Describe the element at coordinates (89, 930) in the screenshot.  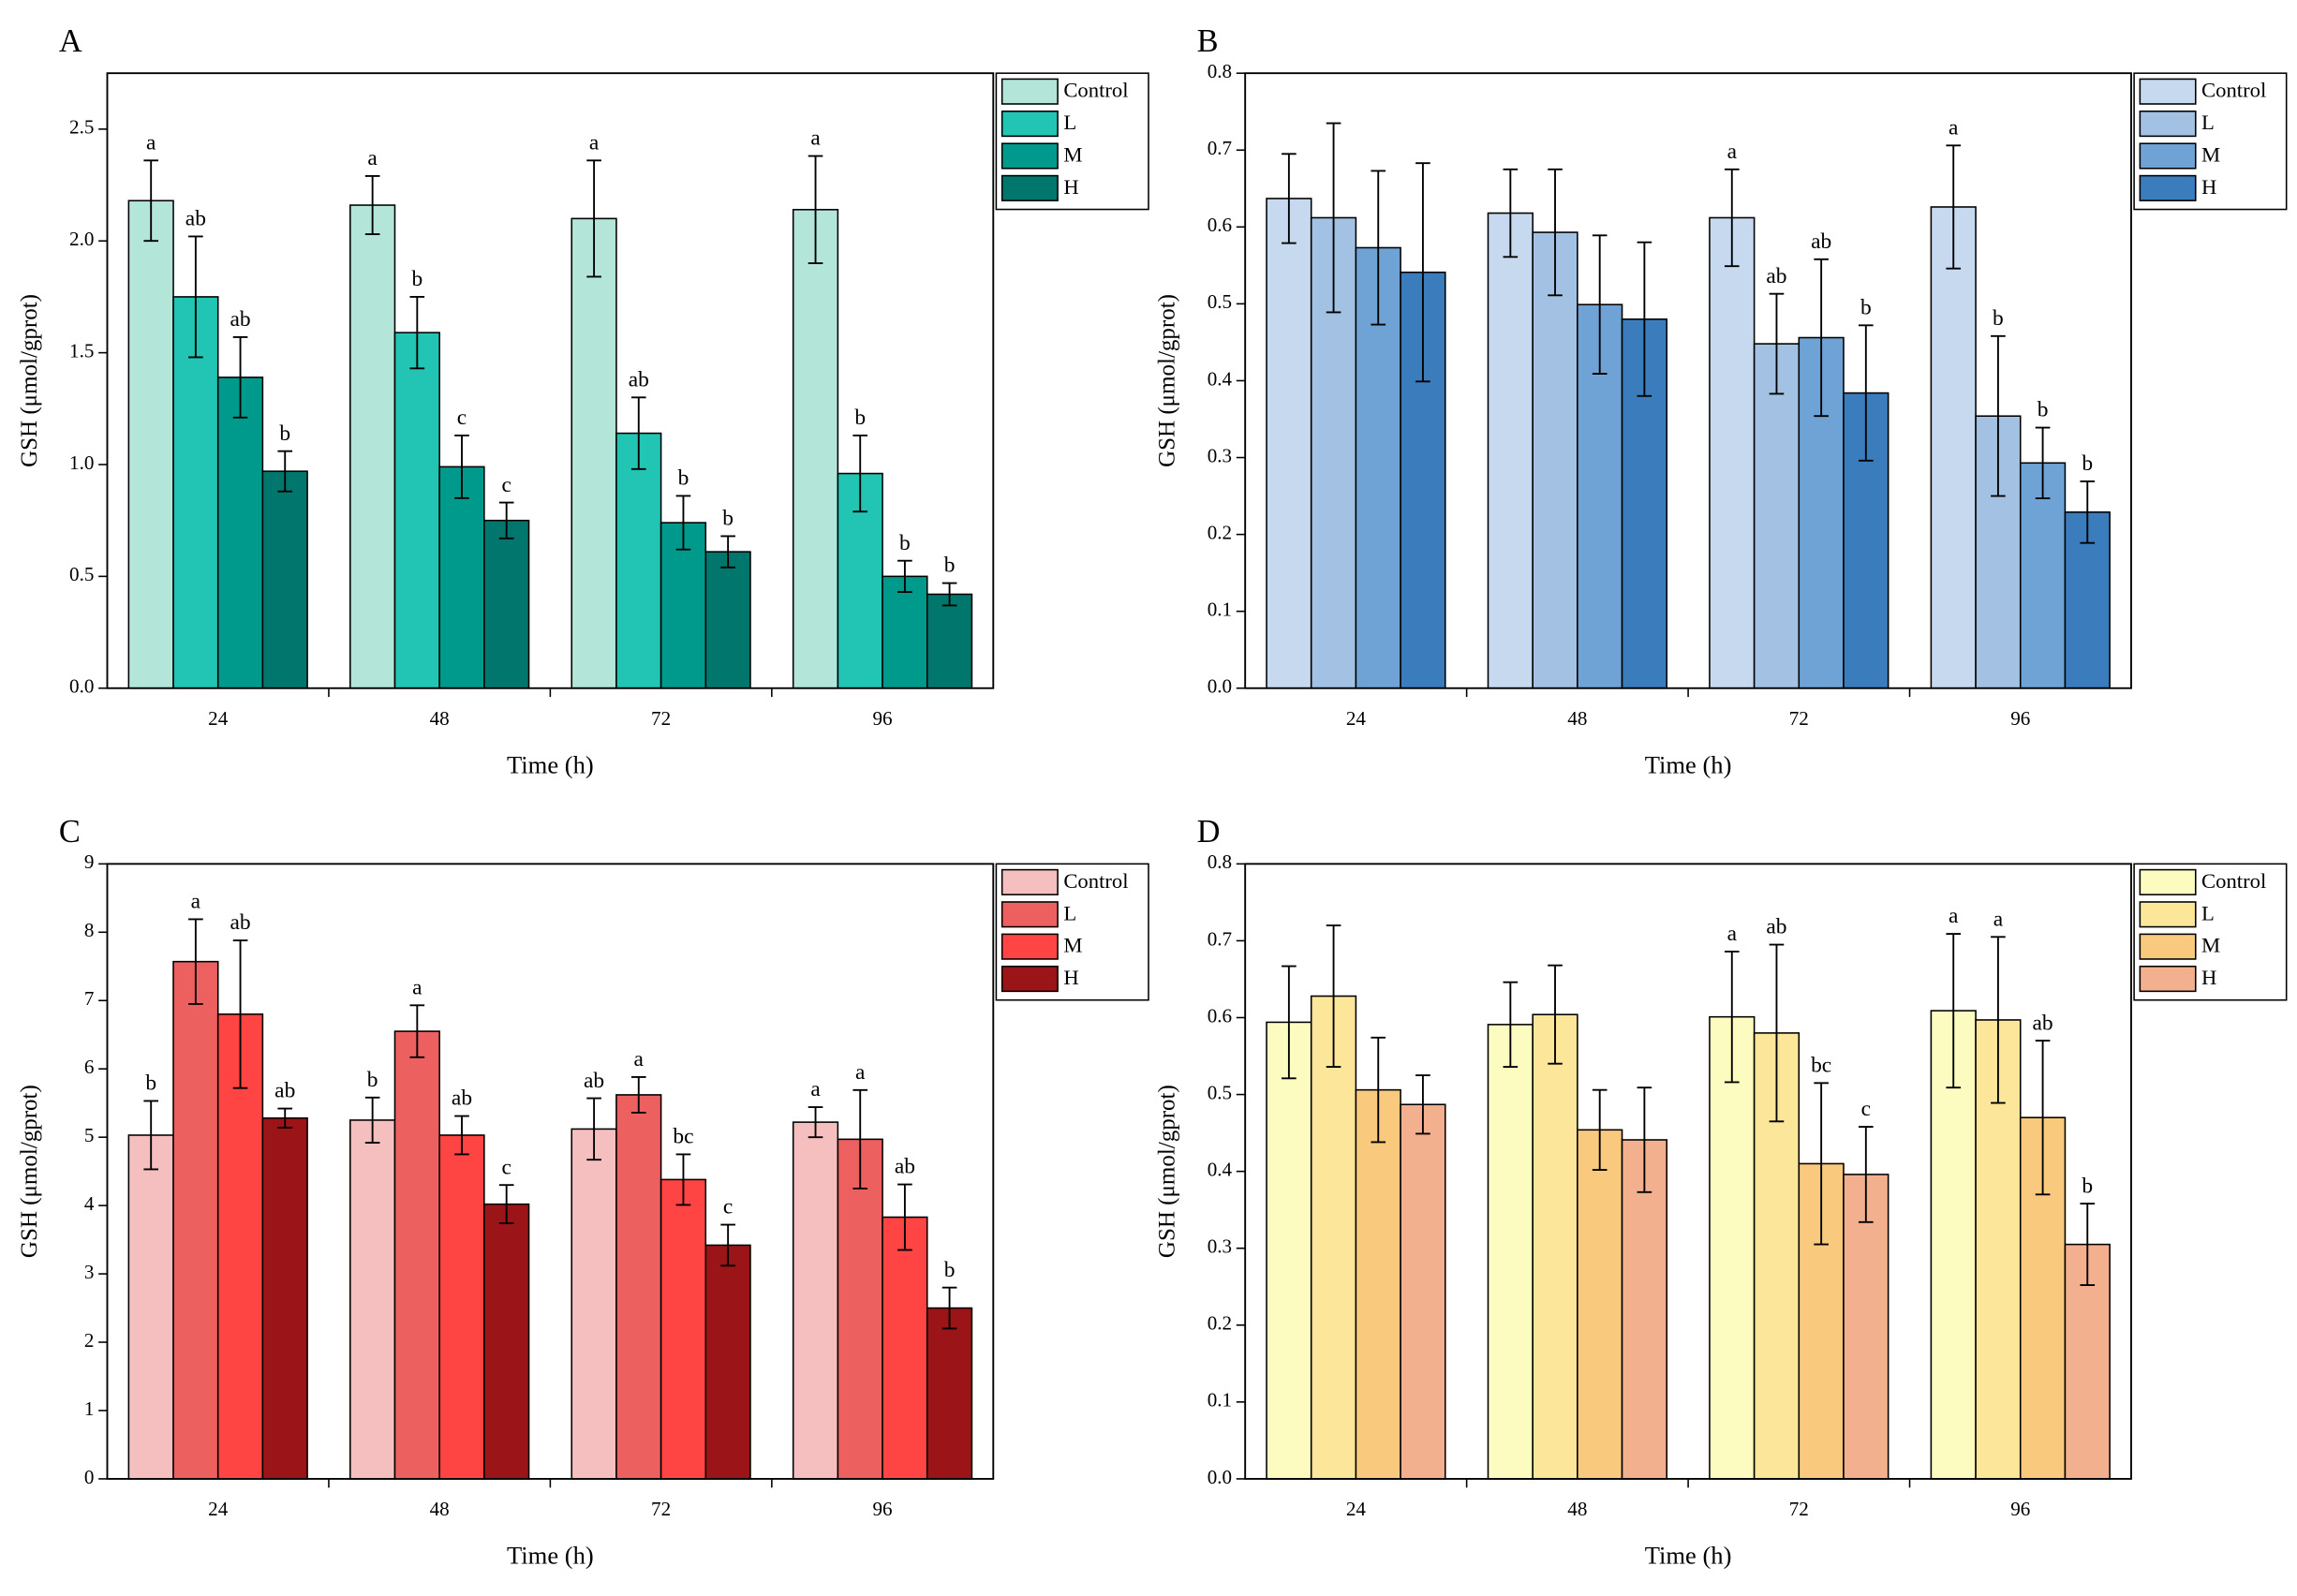
I see `y-tick-label: 8` at that location.